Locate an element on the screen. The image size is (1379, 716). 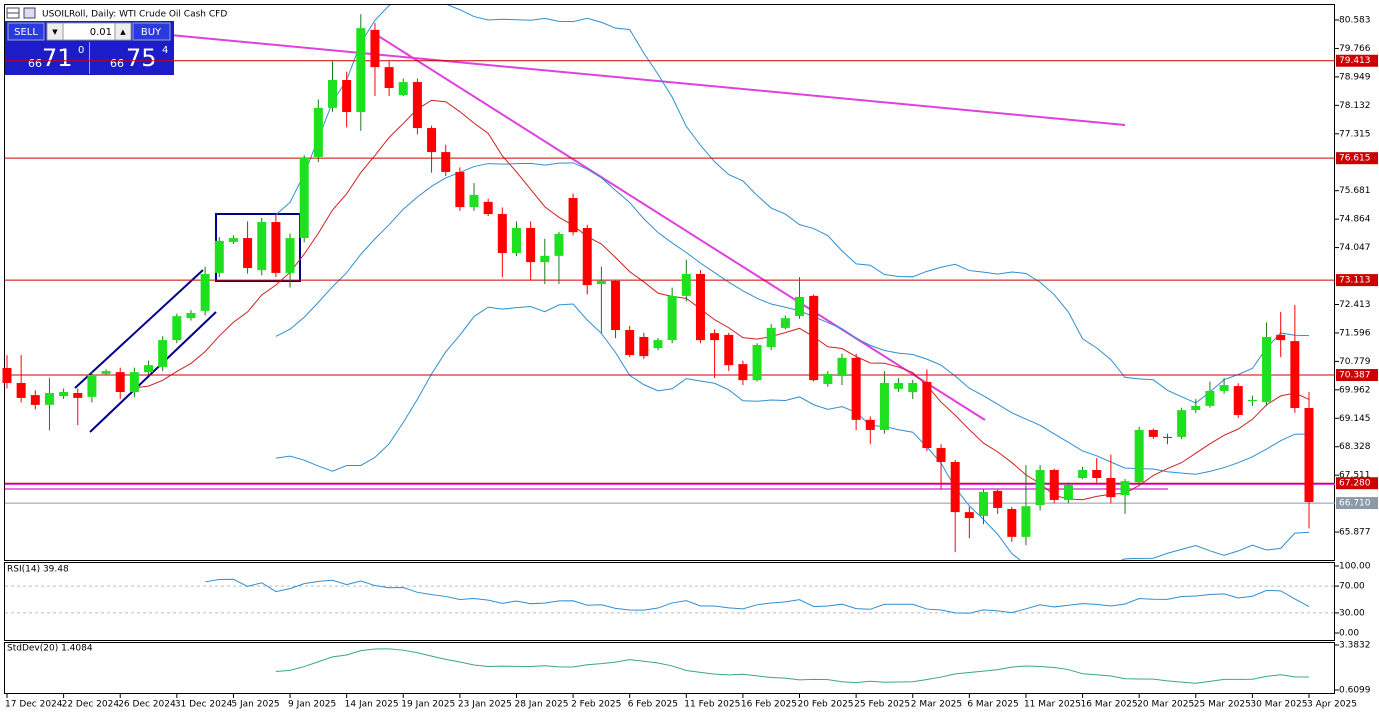
chart-icon is located at coordinates (29, 13).